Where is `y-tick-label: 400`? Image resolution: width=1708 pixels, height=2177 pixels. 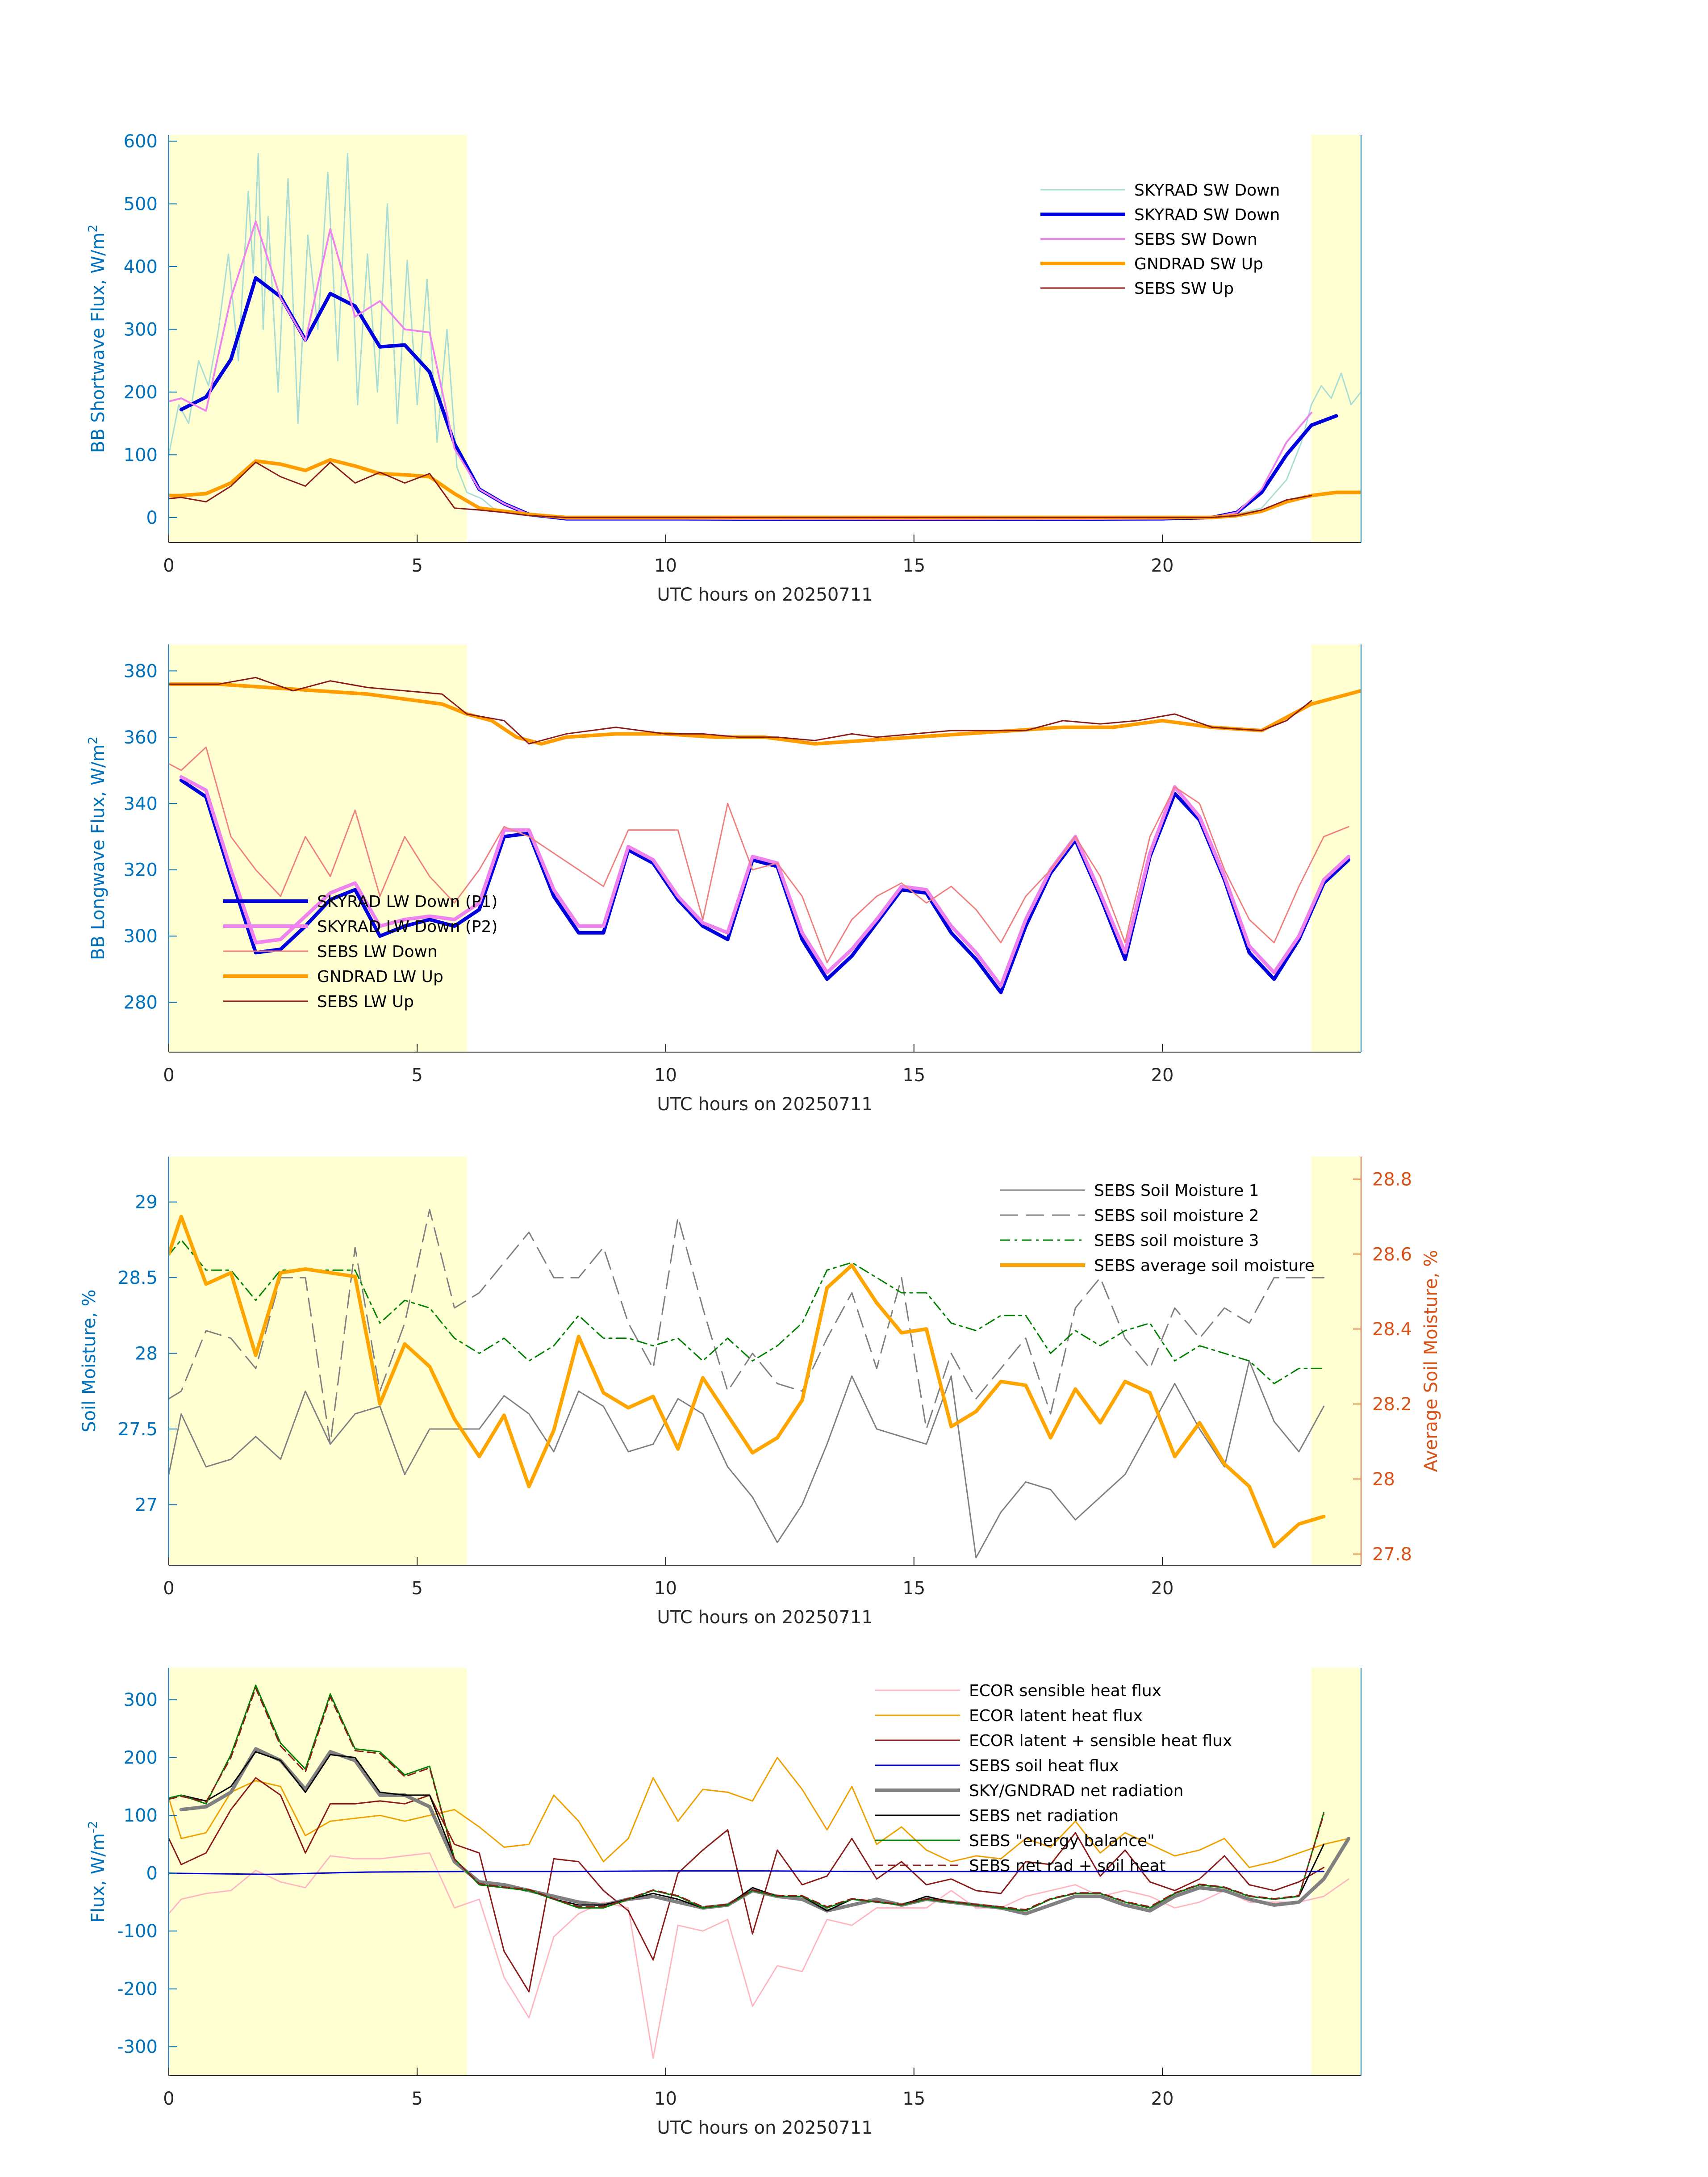 y-tick-label: 400 is located at coordinates (141, 267).